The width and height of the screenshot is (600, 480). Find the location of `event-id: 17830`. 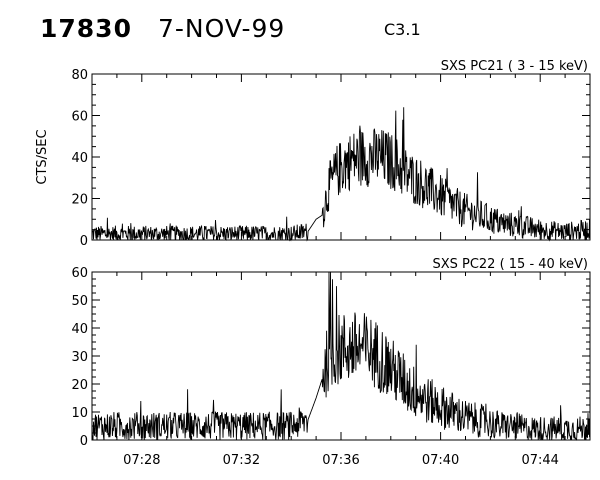

event-id: 17830 is located at coordinates (86, 28).